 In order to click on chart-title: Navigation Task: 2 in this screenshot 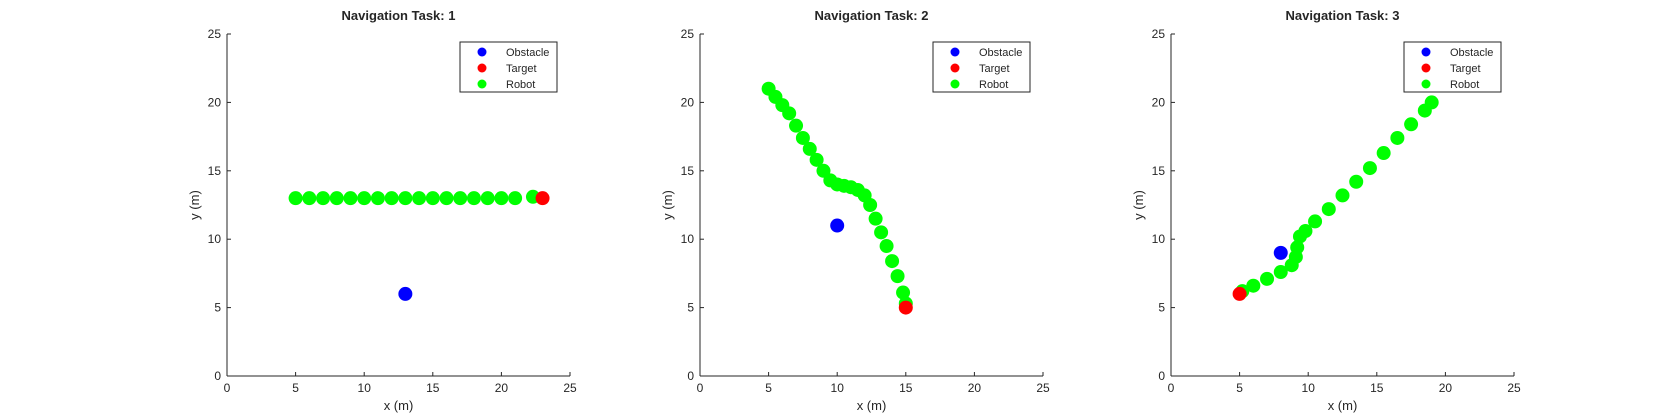, I will do `click(872, 15)`.